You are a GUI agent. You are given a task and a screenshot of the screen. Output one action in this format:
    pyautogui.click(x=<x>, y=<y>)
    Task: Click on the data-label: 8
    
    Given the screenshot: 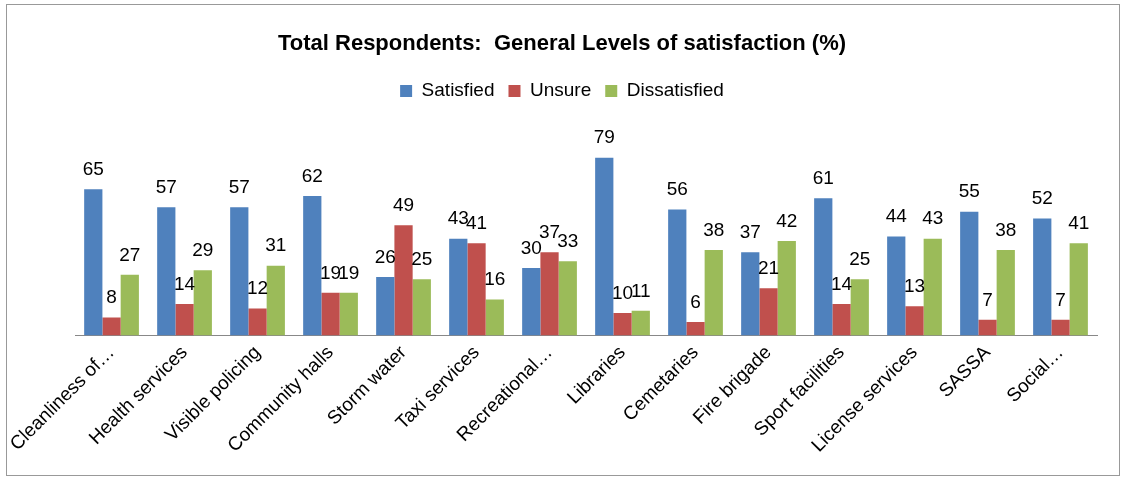 What is the action you would take?
    pyautogui.click(x=111, y=297)
    